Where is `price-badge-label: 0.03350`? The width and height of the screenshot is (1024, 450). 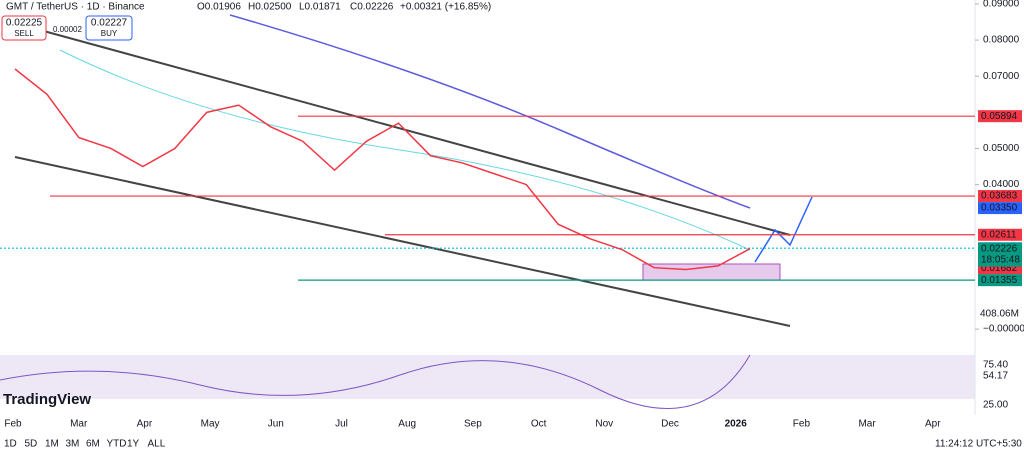
price-badge-label: 0.03350 is located at coordinates (999, 208).